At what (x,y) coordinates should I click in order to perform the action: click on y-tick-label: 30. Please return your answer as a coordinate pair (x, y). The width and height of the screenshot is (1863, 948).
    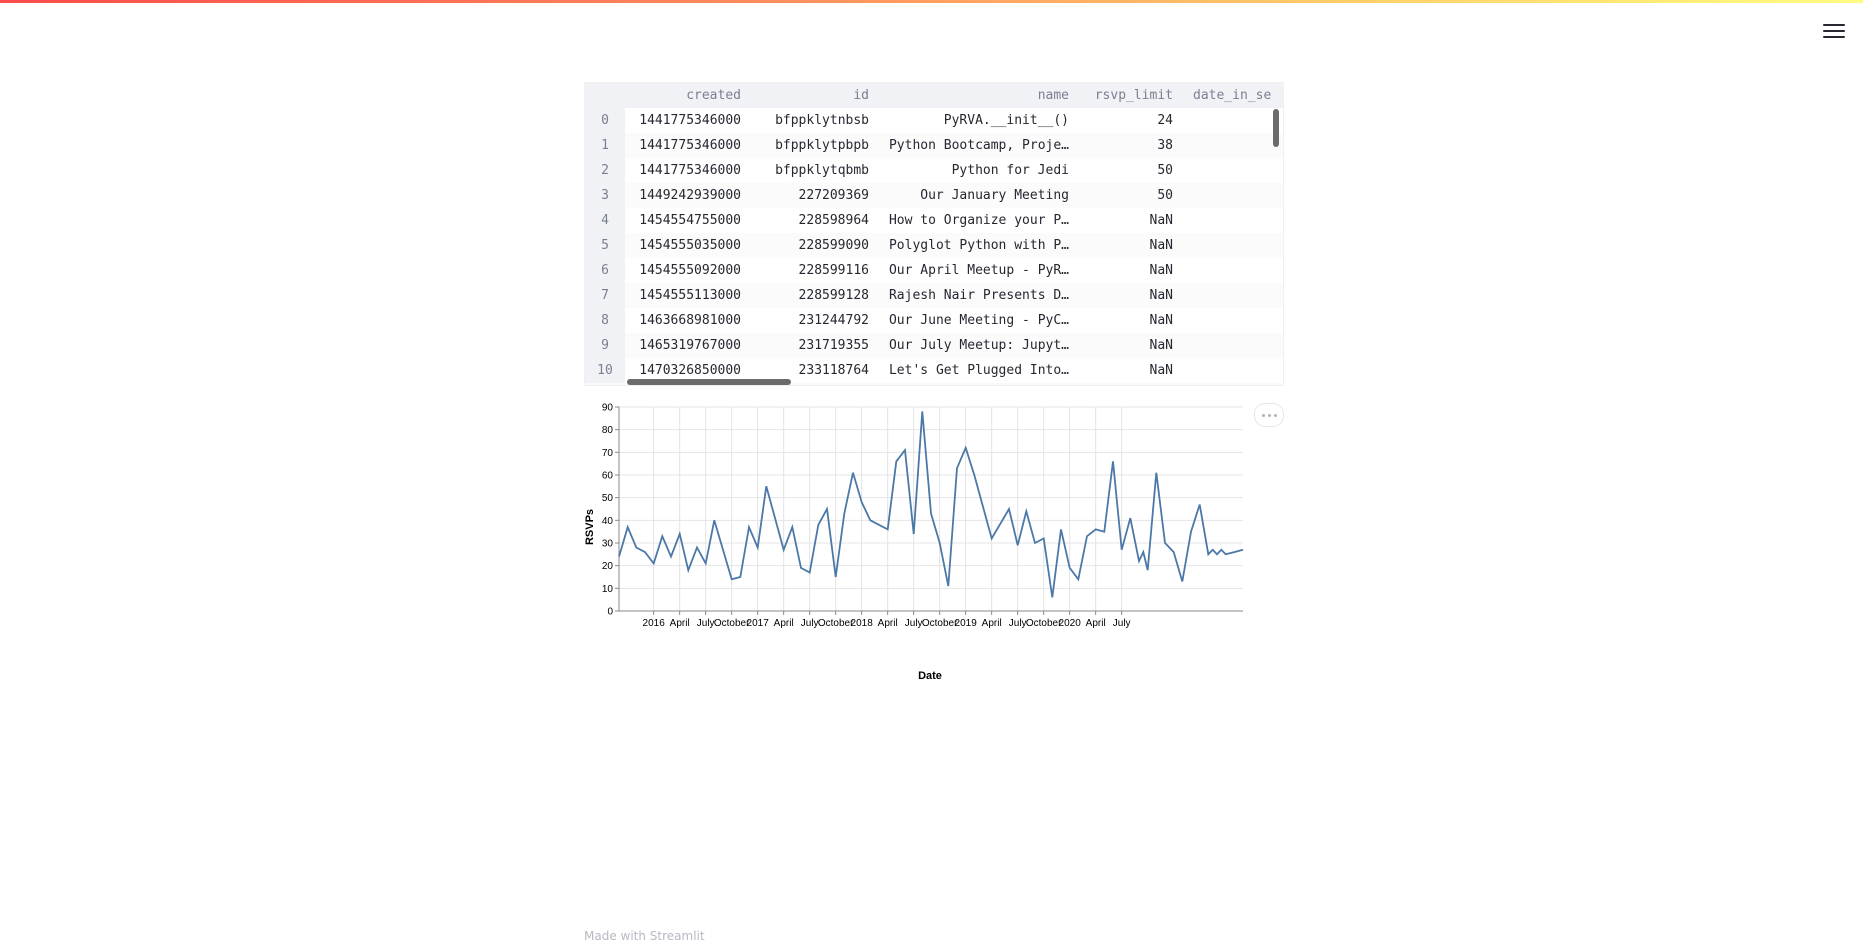
    Looking at the image, I should click on (608, 544).